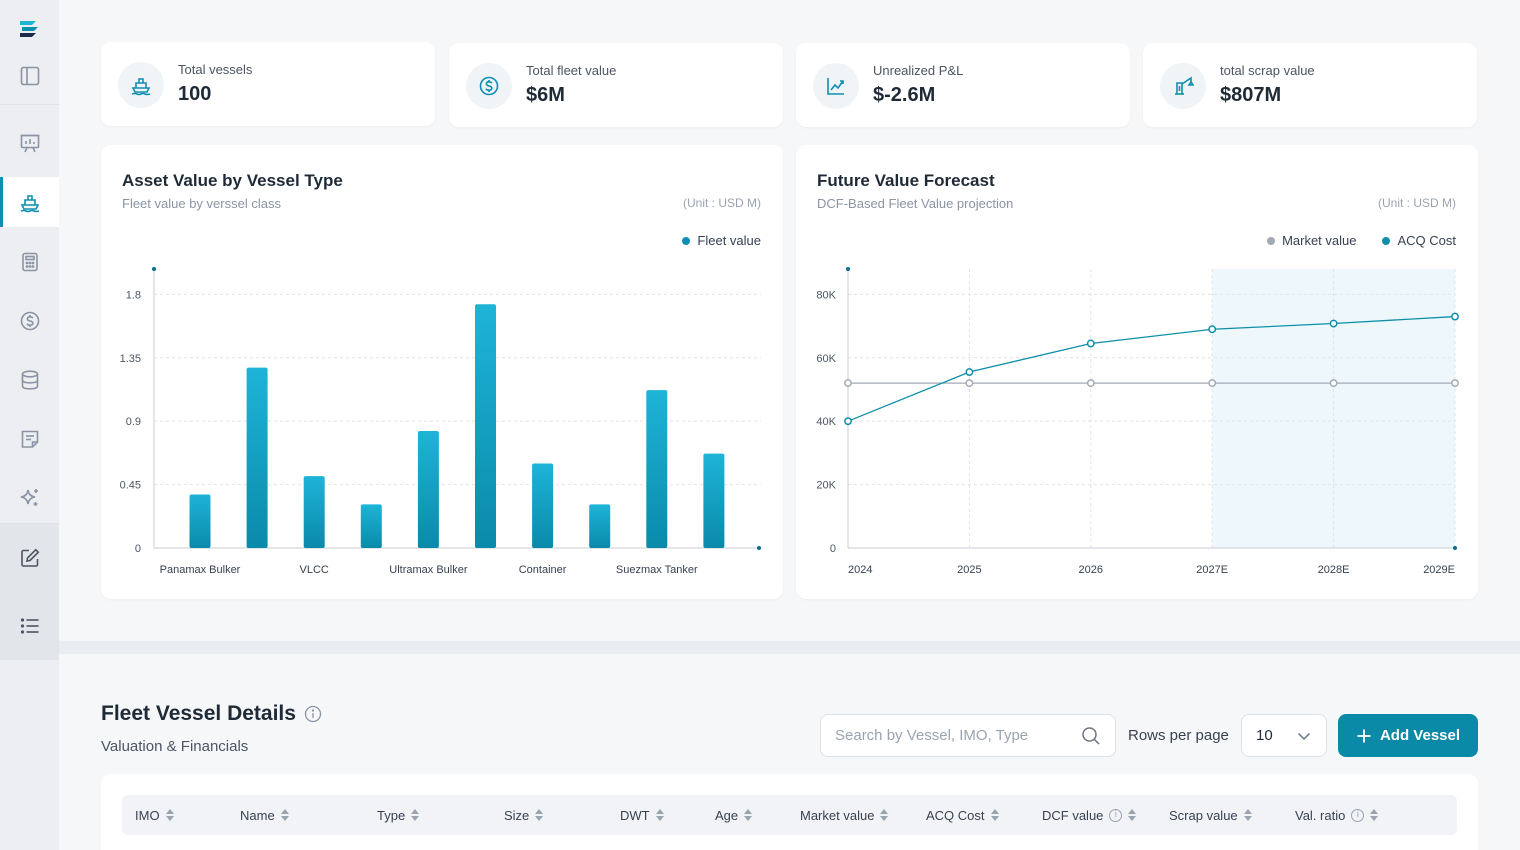  What do you see at coordinates (734, 815) in the screenshot?
I see `column-header: Age` at bounding box center [734, 815].